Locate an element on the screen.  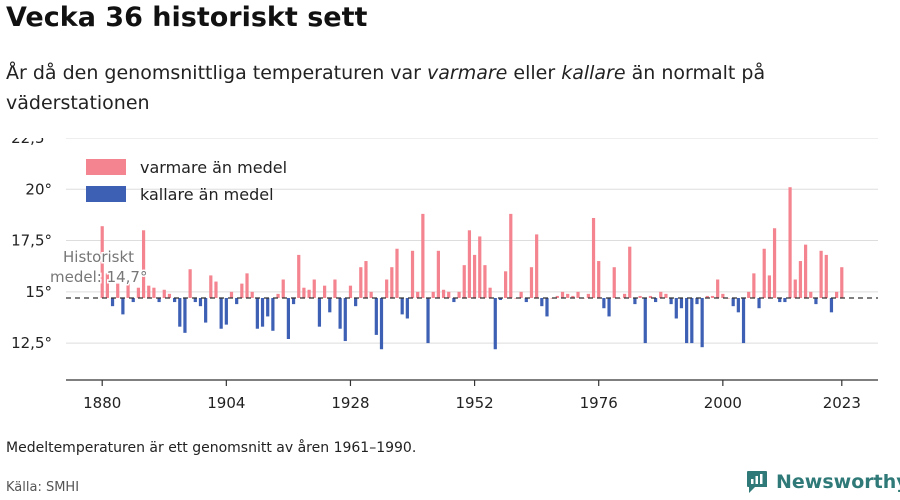
bar-2010 is located at coordinates (774, 263).